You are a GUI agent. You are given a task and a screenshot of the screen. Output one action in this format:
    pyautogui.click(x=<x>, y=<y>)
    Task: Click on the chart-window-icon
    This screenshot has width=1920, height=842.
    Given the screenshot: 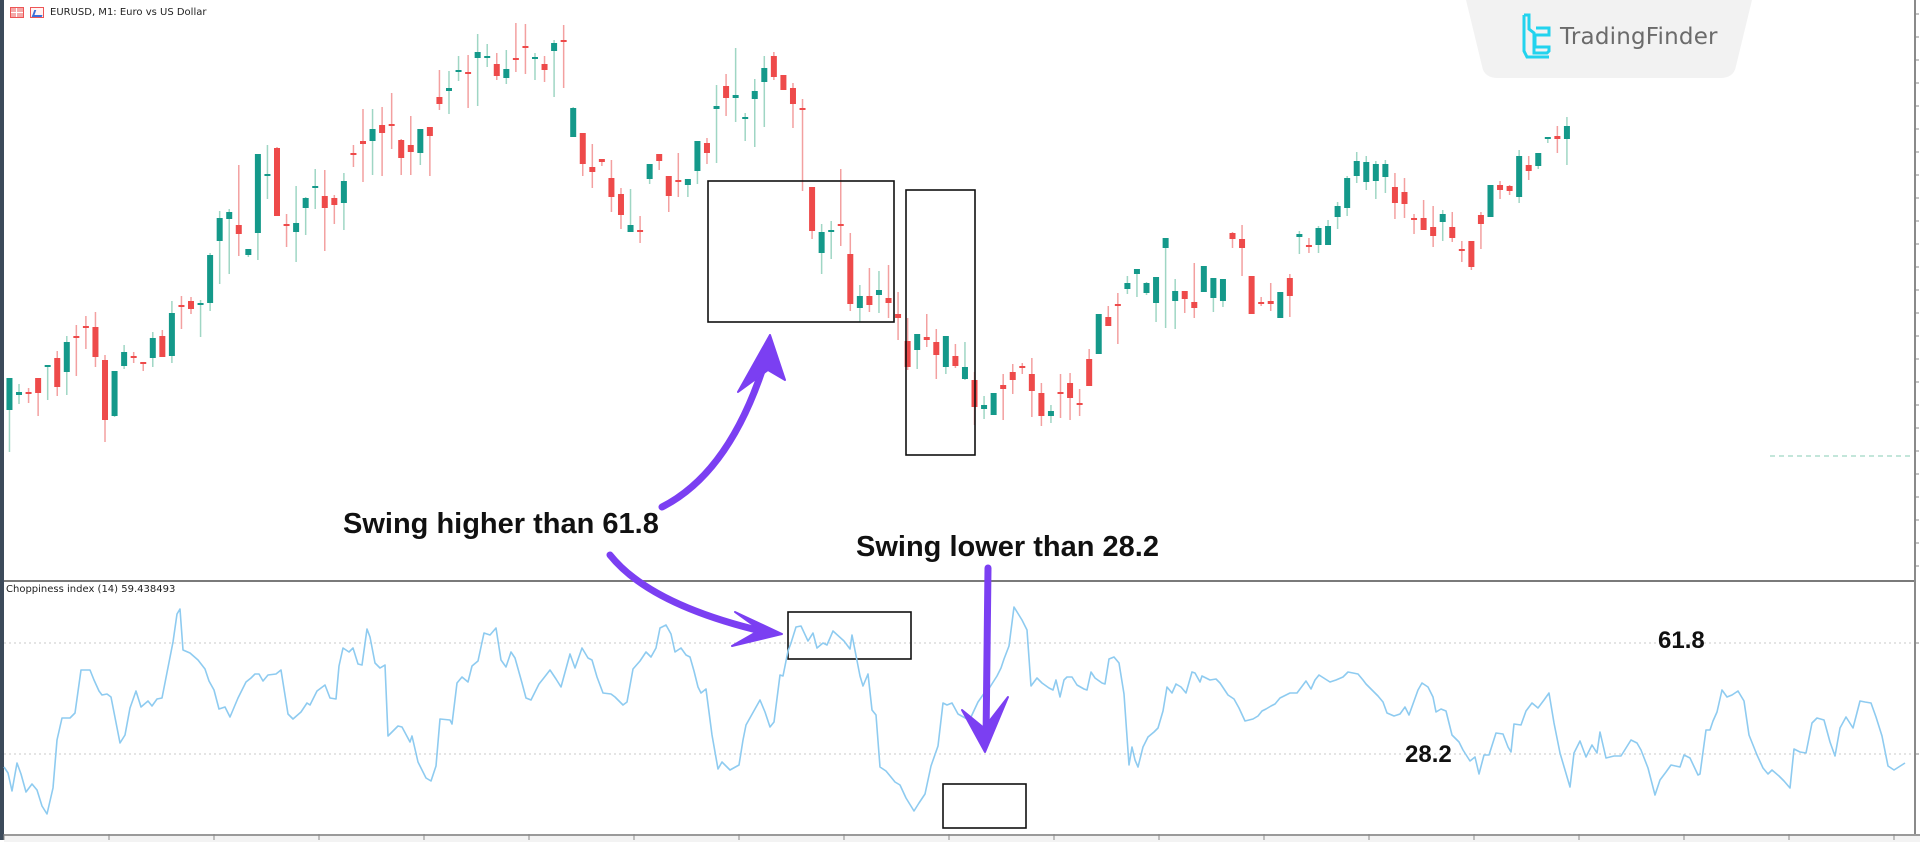 What is the action you would take?
    pyautogui.click(x=37, y=12)
    